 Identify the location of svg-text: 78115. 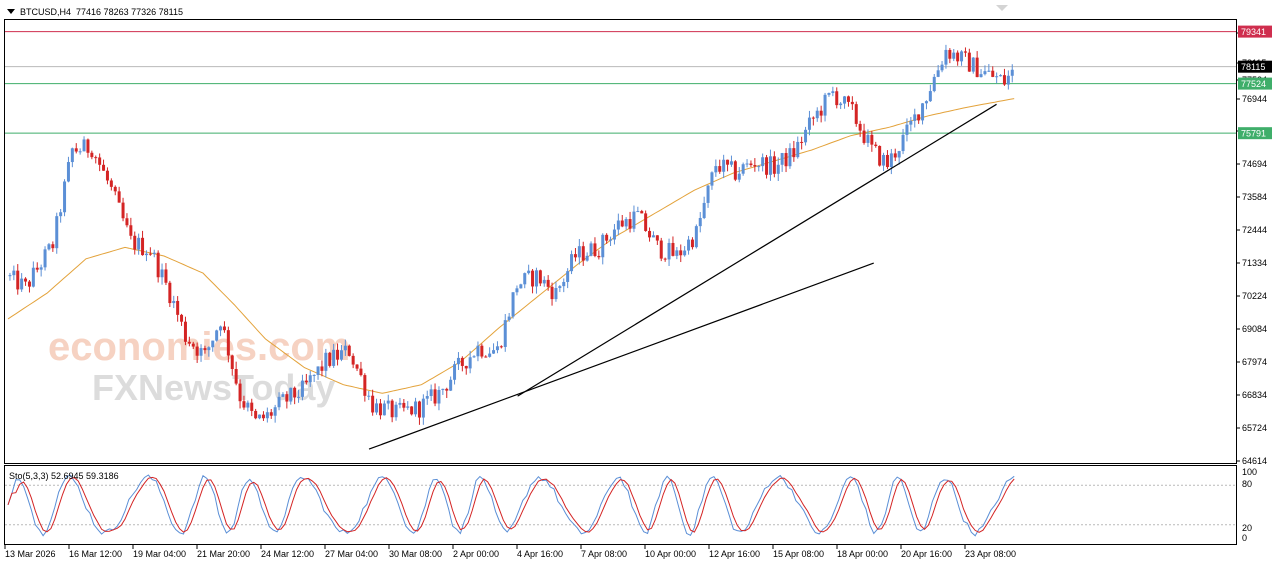
(1253, 67).